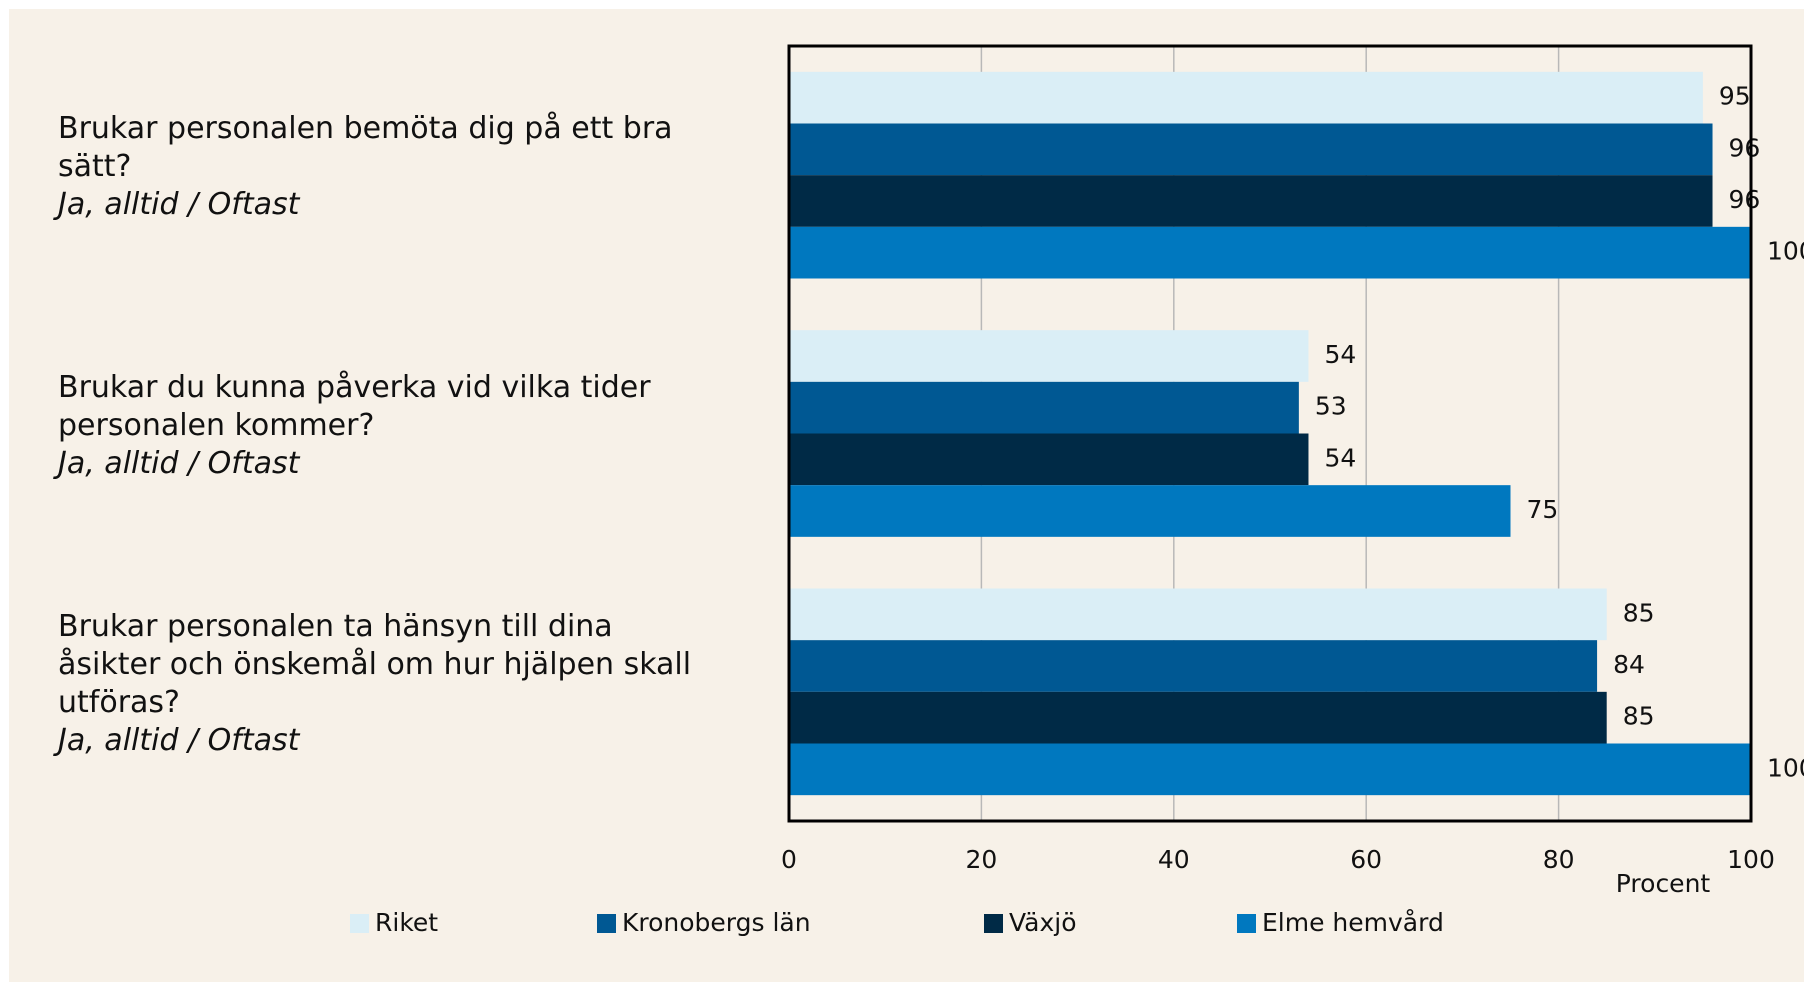 The image size is (1804, 982). I want to click on x-tick-label: 80, so click(1559, 859).